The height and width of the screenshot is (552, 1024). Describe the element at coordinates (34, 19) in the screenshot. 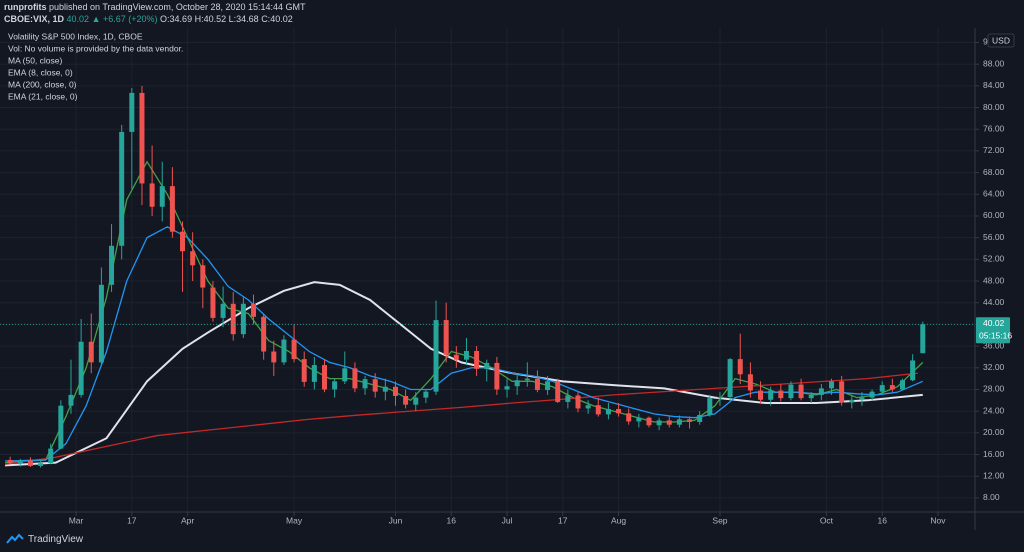

I see `symbol: CBOE:VIX, 1D` at that location.